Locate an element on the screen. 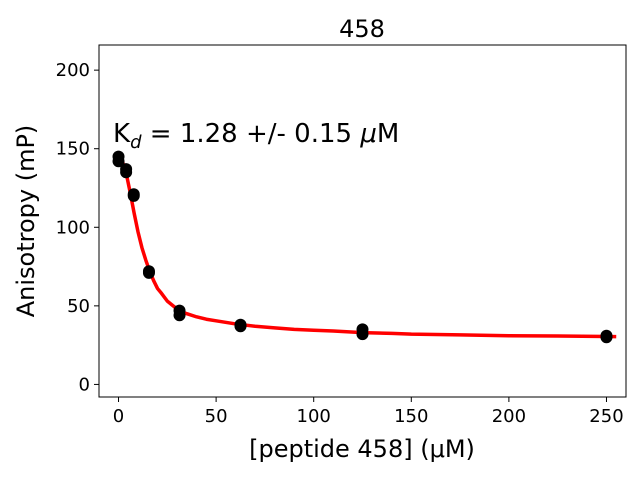 This screenshot has width=640, height=480. y-tick-label: 150 is located at coordinates (73, 149).